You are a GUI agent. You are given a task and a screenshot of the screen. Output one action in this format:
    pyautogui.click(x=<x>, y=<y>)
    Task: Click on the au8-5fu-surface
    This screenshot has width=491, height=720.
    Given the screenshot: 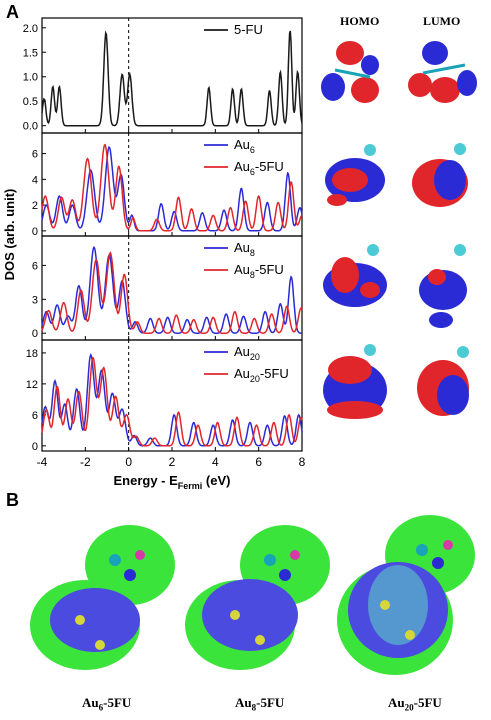 What is the action you would take?
    pyautogui.click(x=257, y=597)
    